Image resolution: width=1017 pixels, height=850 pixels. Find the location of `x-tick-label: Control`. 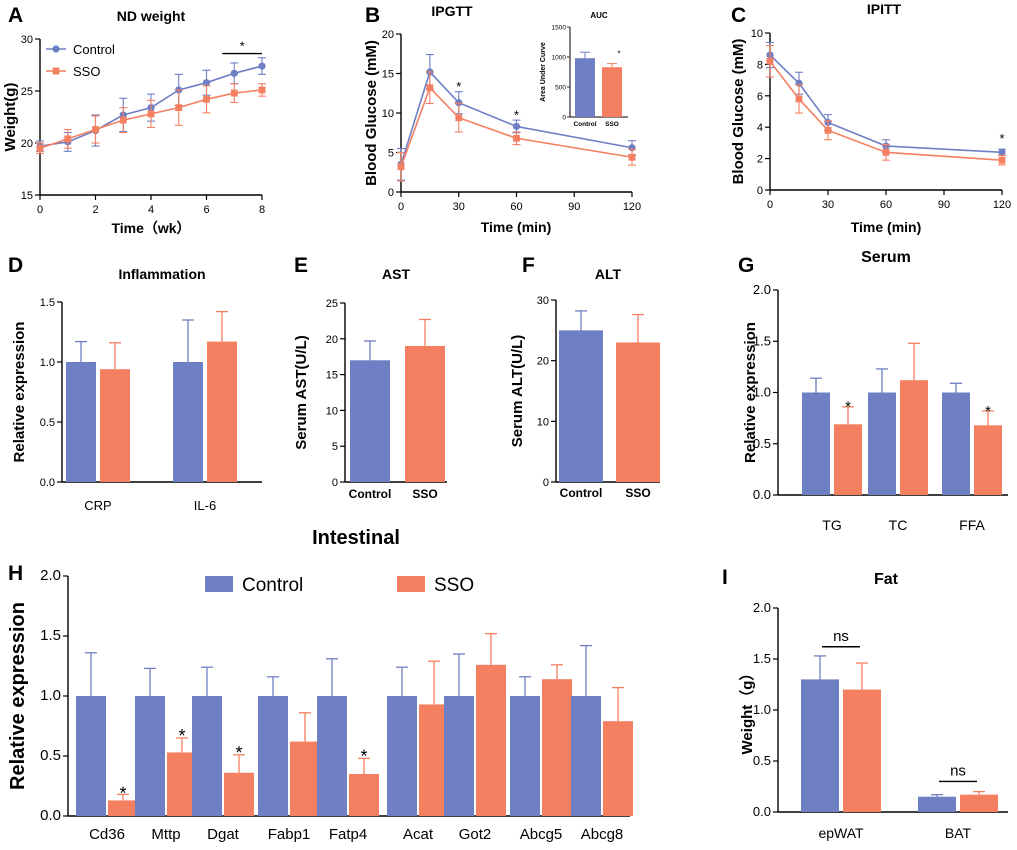

x-tick-label: Control is located at coordinates (370, 494).